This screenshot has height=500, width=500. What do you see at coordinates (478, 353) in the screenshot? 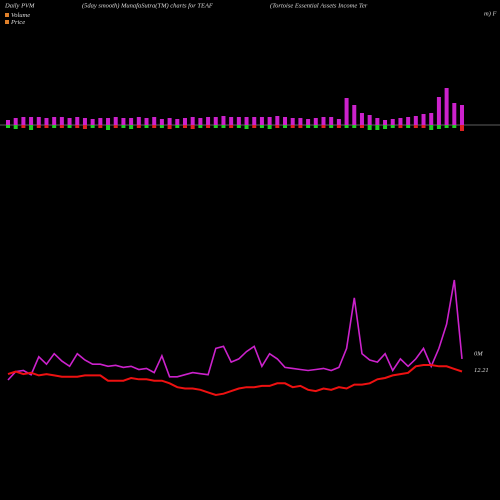
I see `volume-label: 0M` at bounding box center [478, 353].